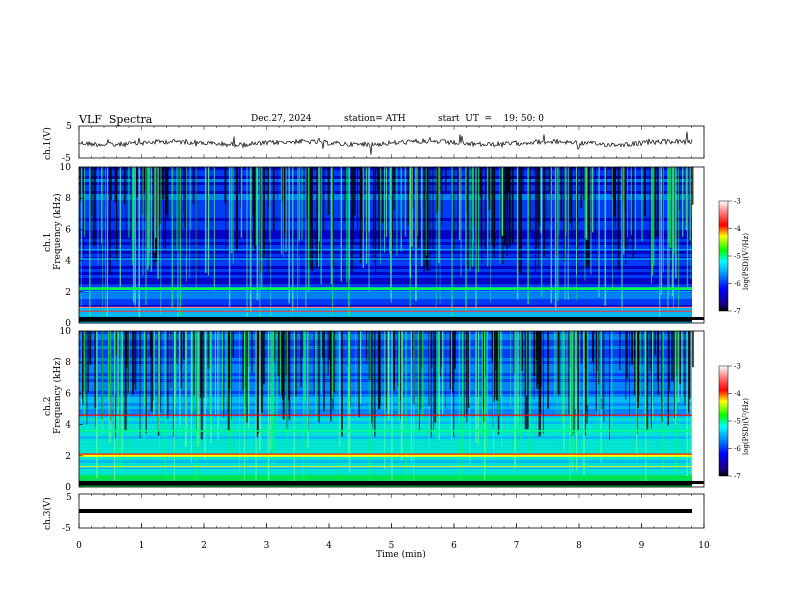  What do you see at coordinates (69, 127) in the screenshot?
I see `ch1-ytick-top: 5` at bounding box center [69, 127].